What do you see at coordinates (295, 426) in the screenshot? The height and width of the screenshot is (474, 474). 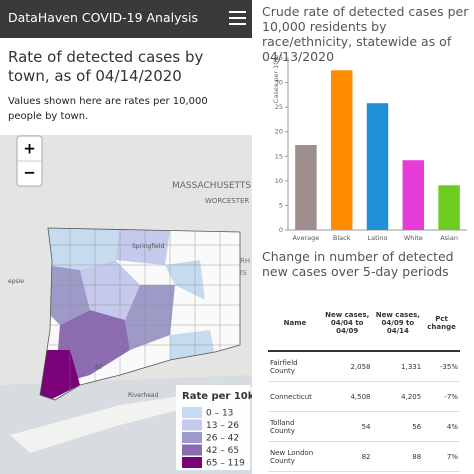 I see `county-name: Tolland County` at bounding box center [295, 426].